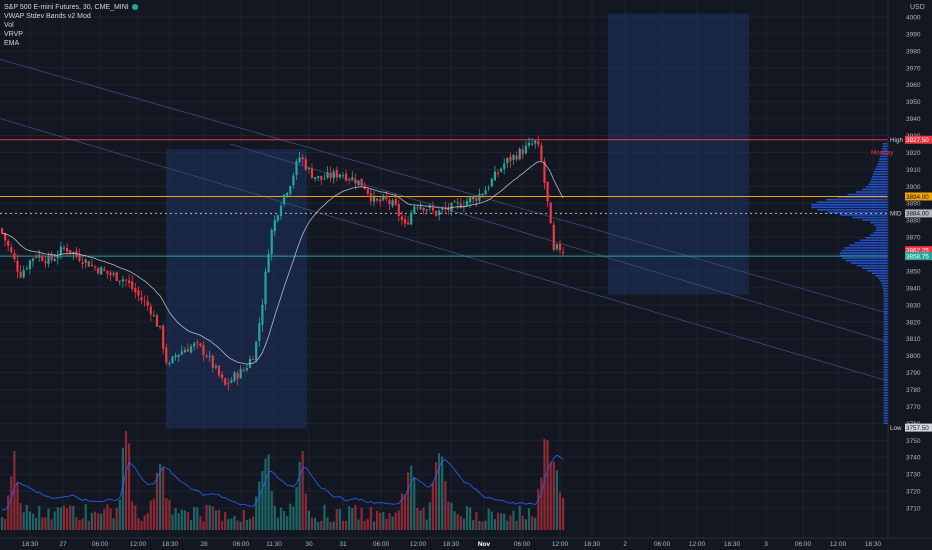  What do you see at coordinates (918, 256) in the screenshot?
I see `teal-tag-bg` at bounding box center [918, 256].